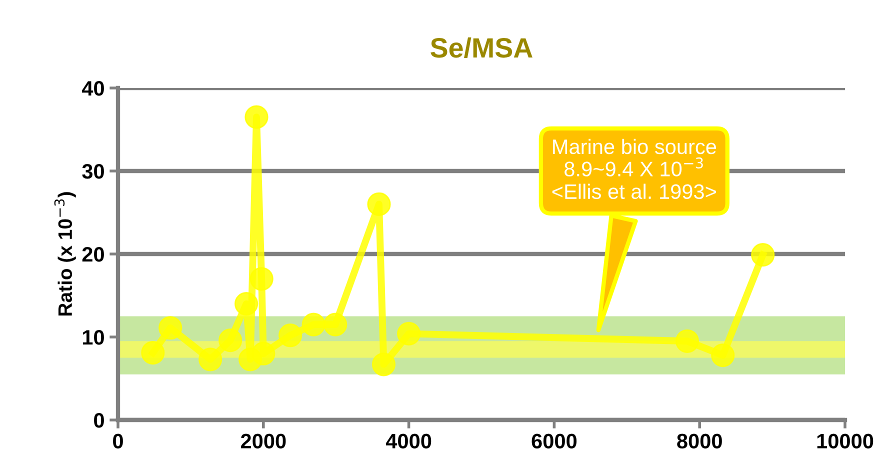 The height and width of the screenshot is (472, 893). Describe the element at coordinates (481, 47) in the screenshot. I see `chart-title: Se/MSA` at that location.